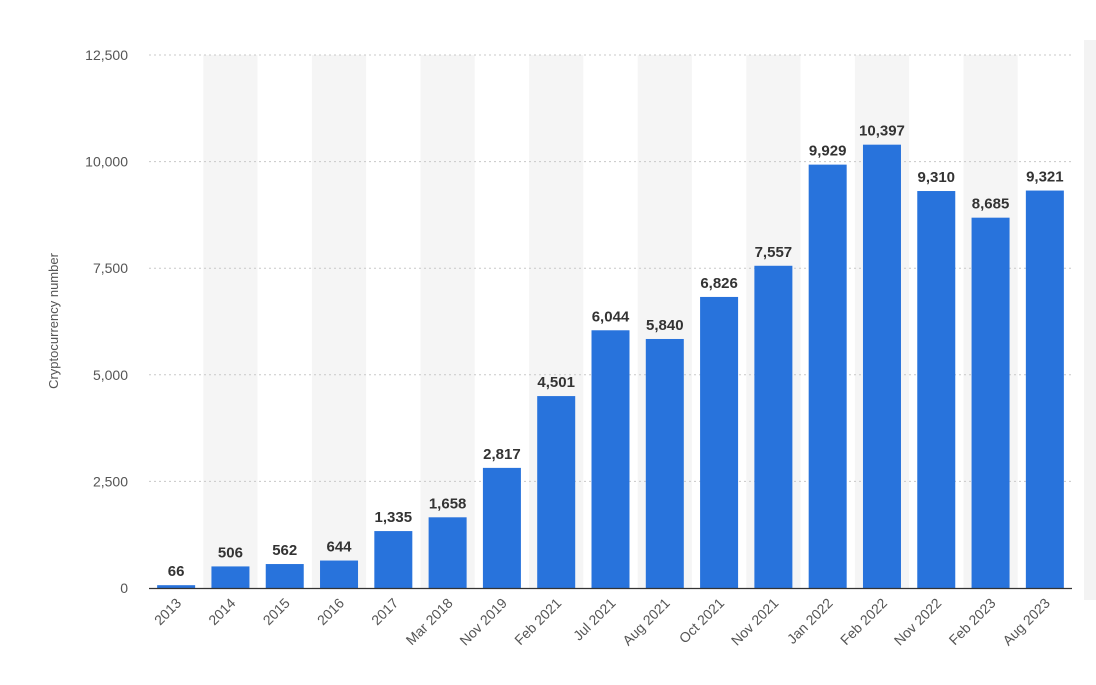 This screenshot has width=1096, height=685. Describe the element at coordinates (972, 621) in the screenshot. I see `x-tick-label: Feb 2023` at that location.